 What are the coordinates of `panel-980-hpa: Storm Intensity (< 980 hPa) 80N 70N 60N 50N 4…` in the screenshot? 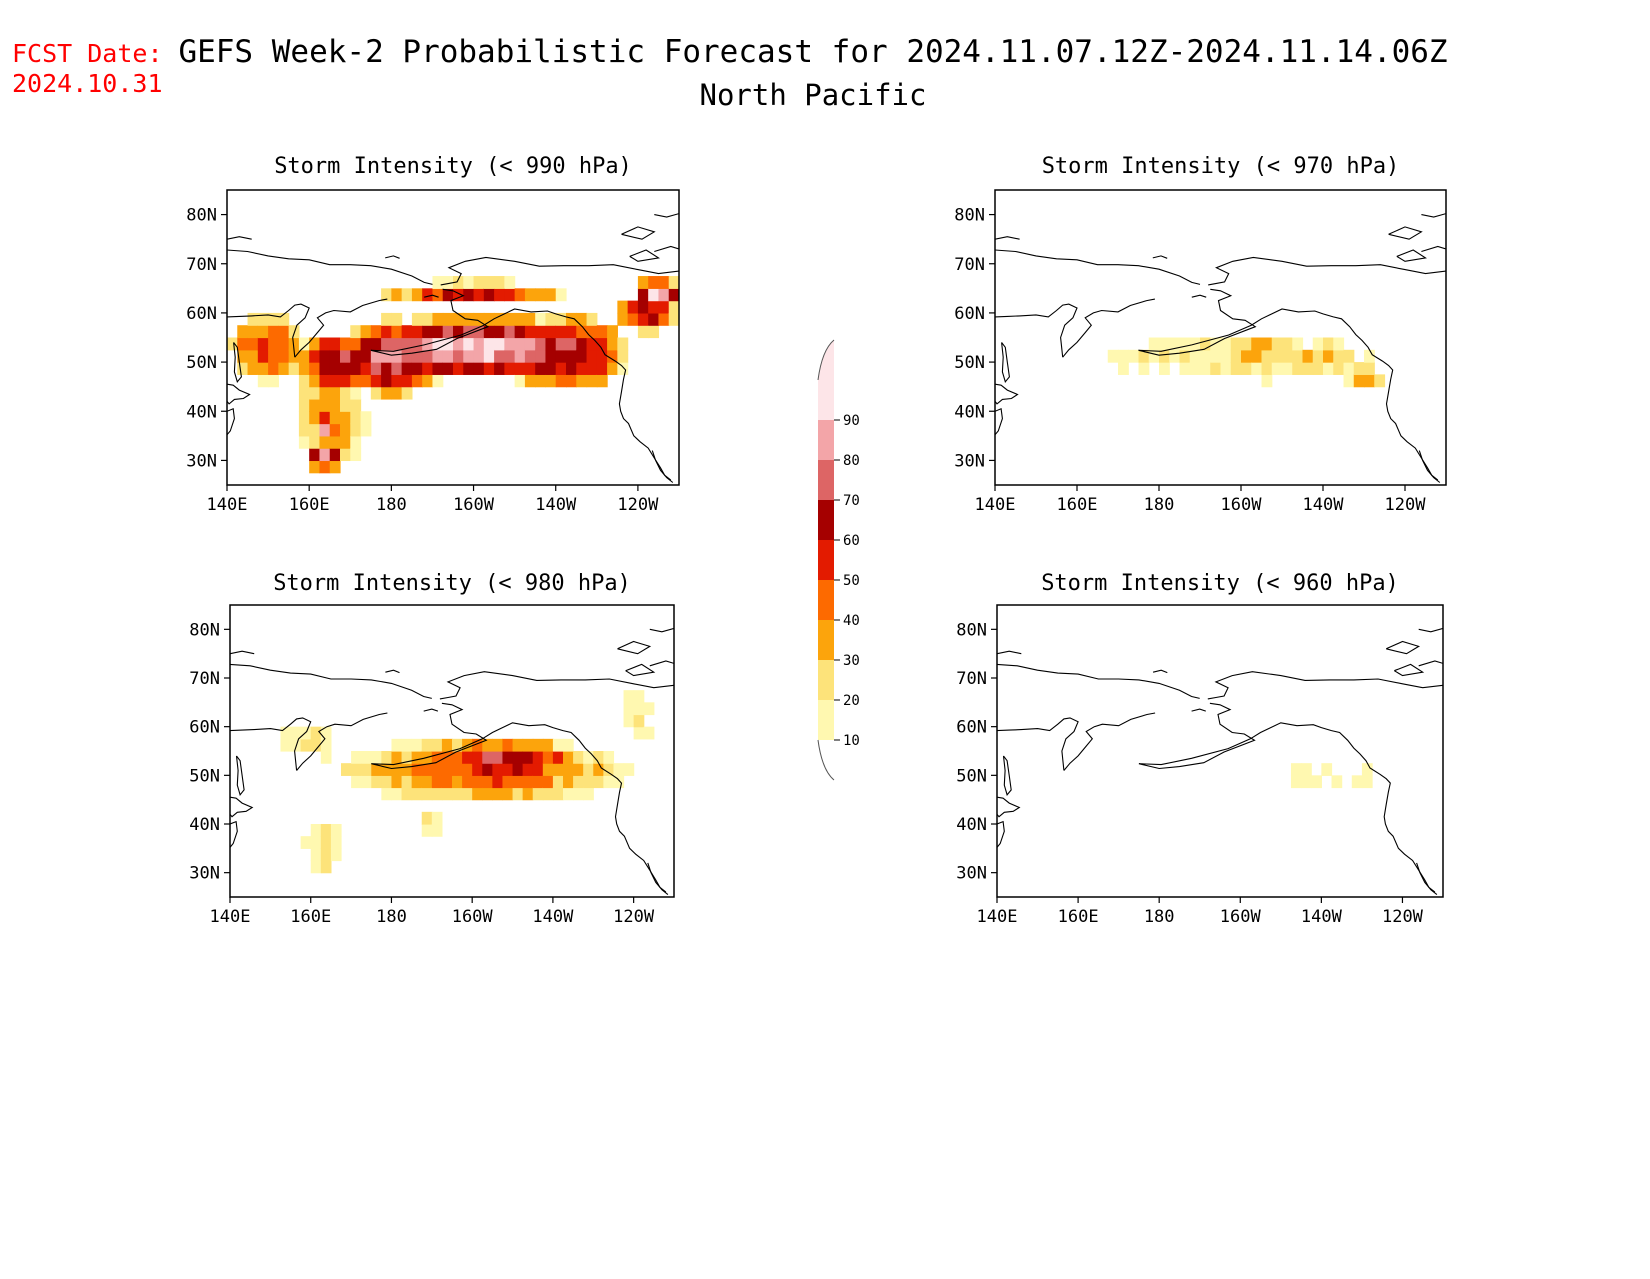 It's located at (432, 749).